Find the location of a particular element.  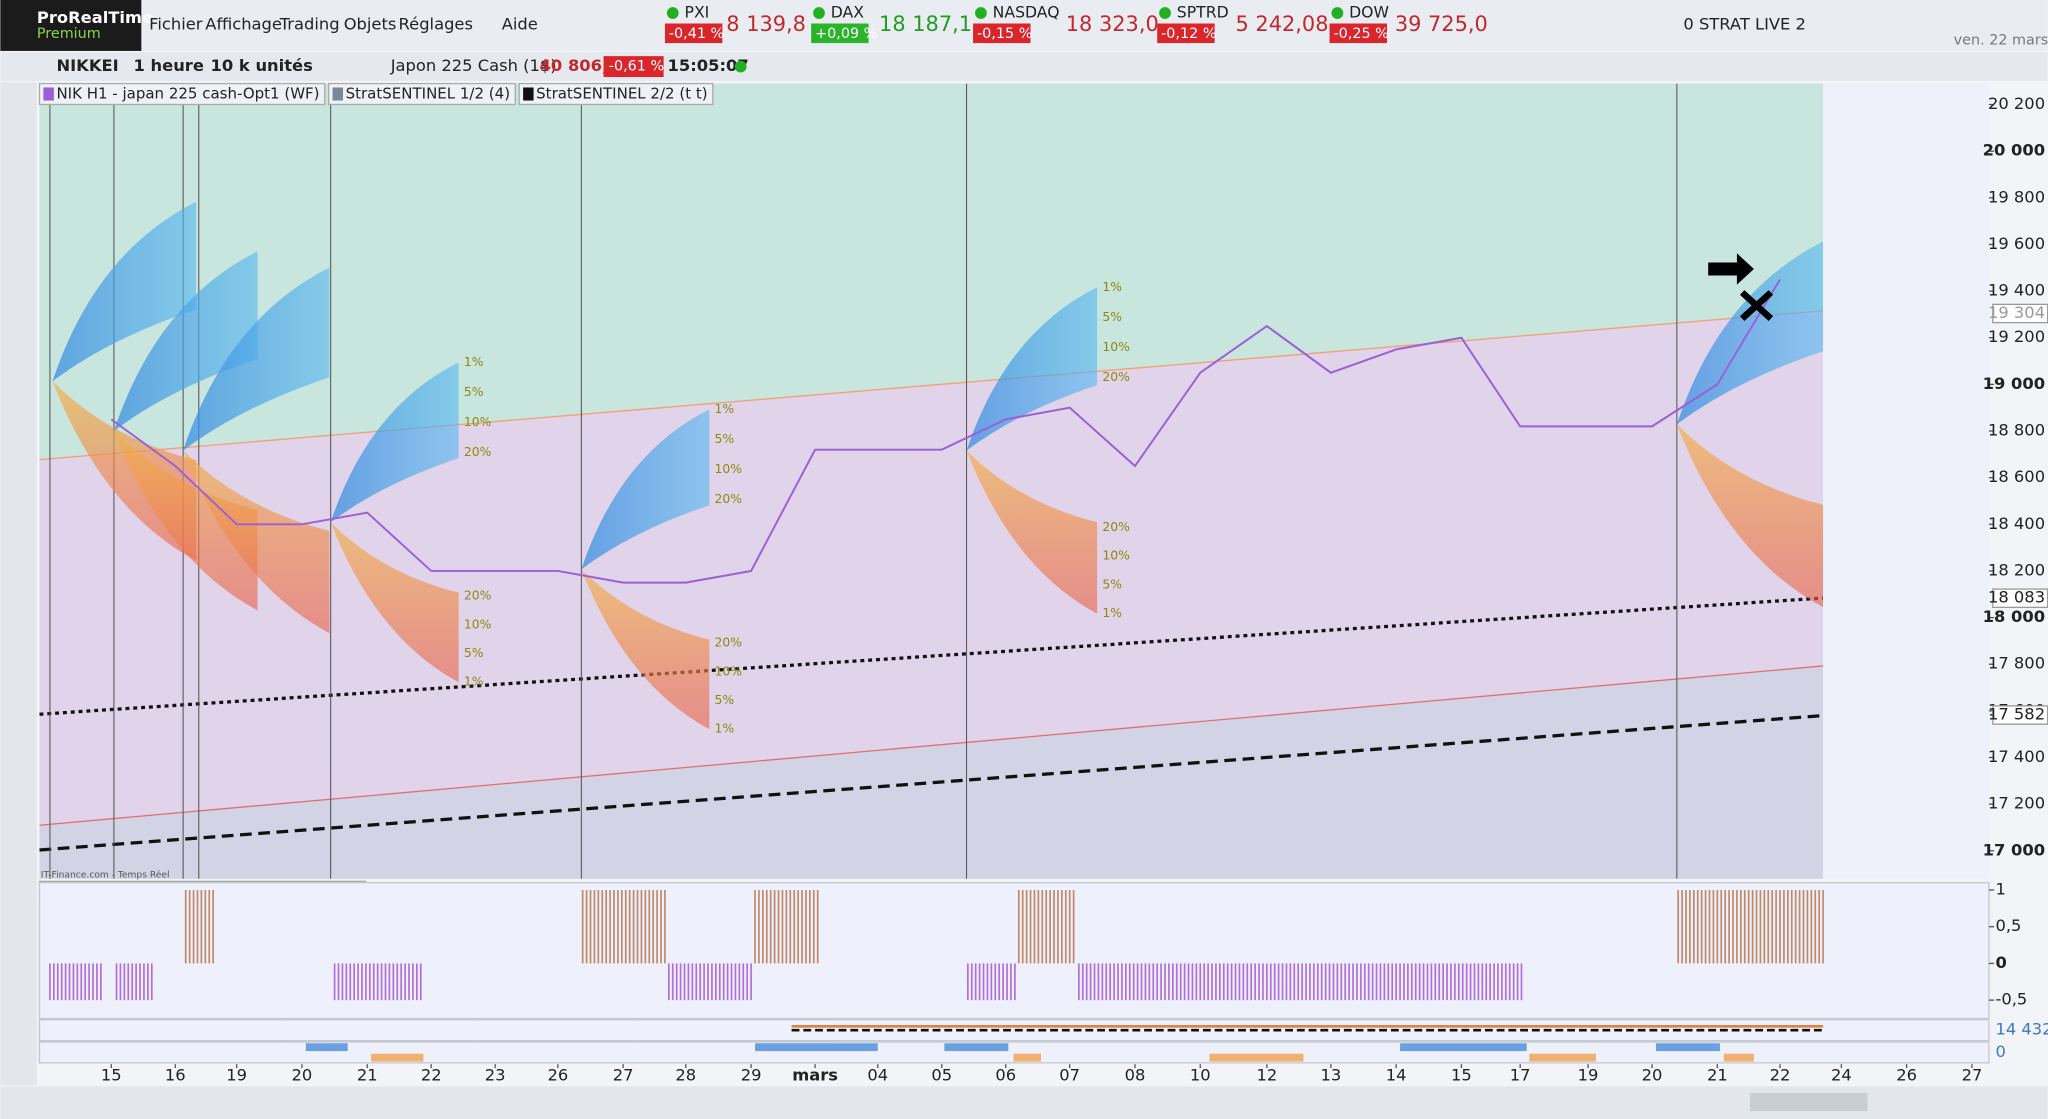

y-tick-label: 19 200 is located at coordinates (2016, 336).